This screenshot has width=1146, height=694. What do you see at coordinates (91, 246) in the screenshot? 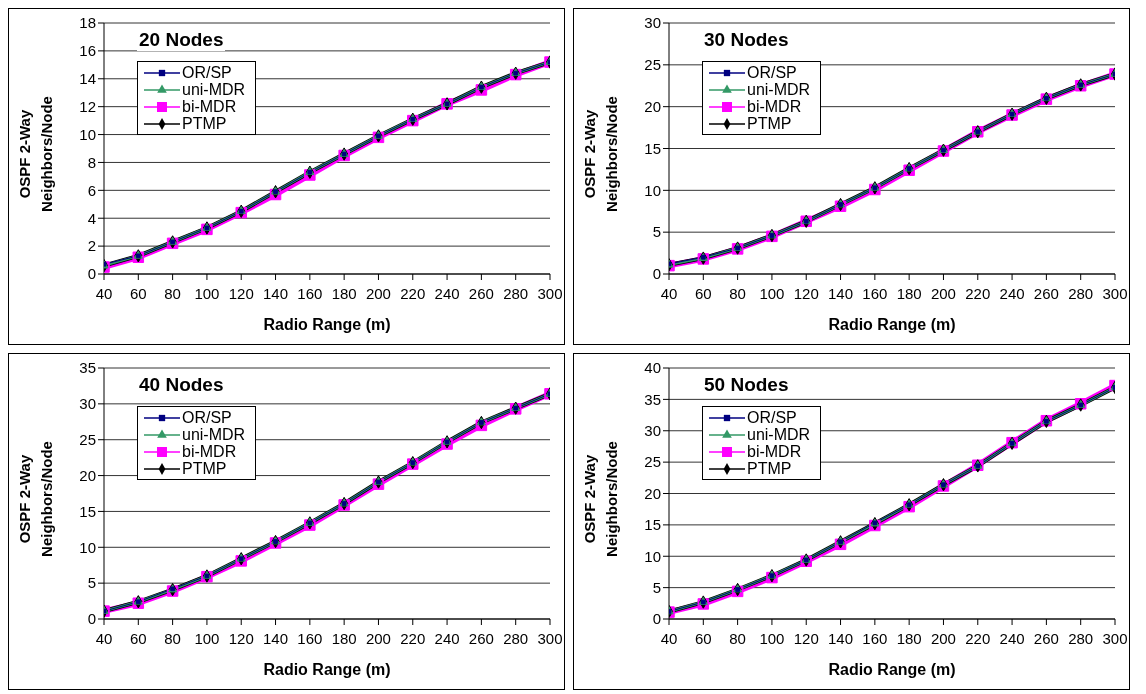
I see `y-tick-label: 2` at bounding box center [91, 246].